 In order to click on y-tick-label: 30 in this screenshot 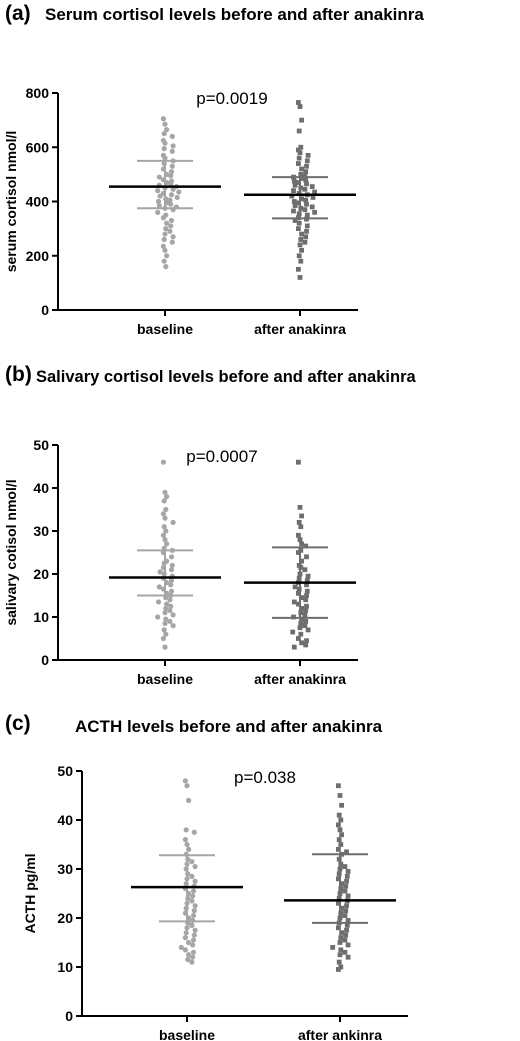, I will do `click(65, 869)`.